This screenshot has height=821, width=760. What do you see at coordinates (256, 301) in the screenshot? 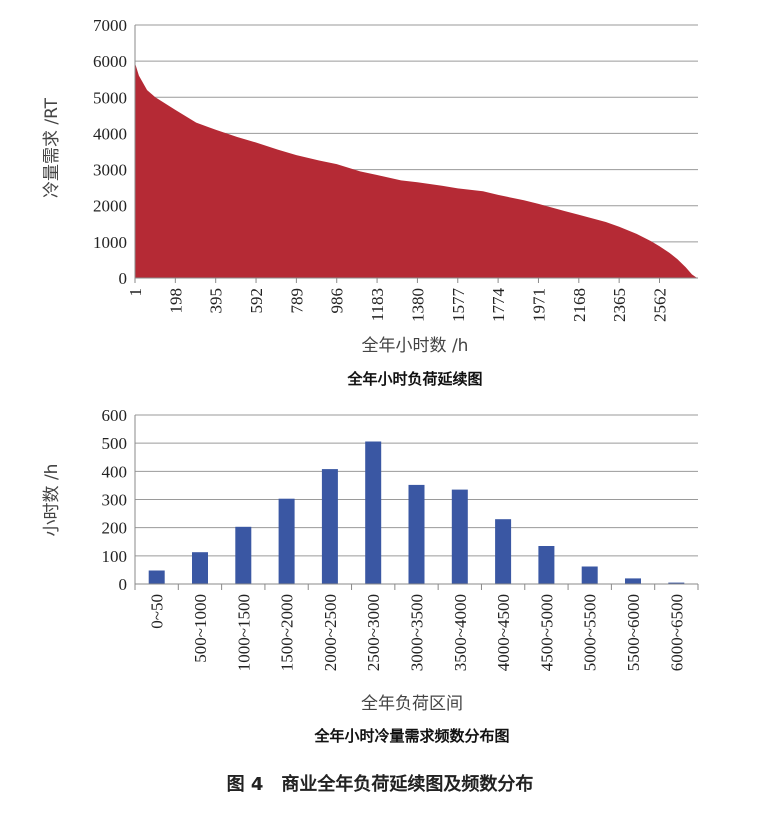
I see `x-tick-label: 592` at bounding box center [256, 301].